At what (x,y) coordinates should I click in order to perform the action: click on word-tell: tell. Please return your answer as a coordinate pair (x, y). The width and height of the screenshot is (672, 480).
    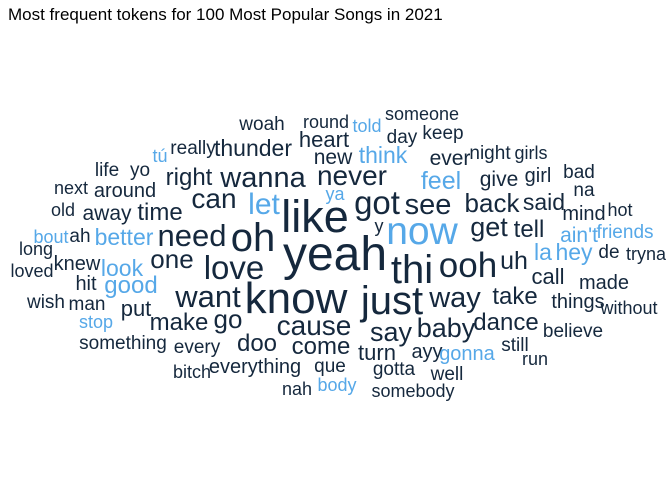
    Looking at the image, I should click on (529, 229).